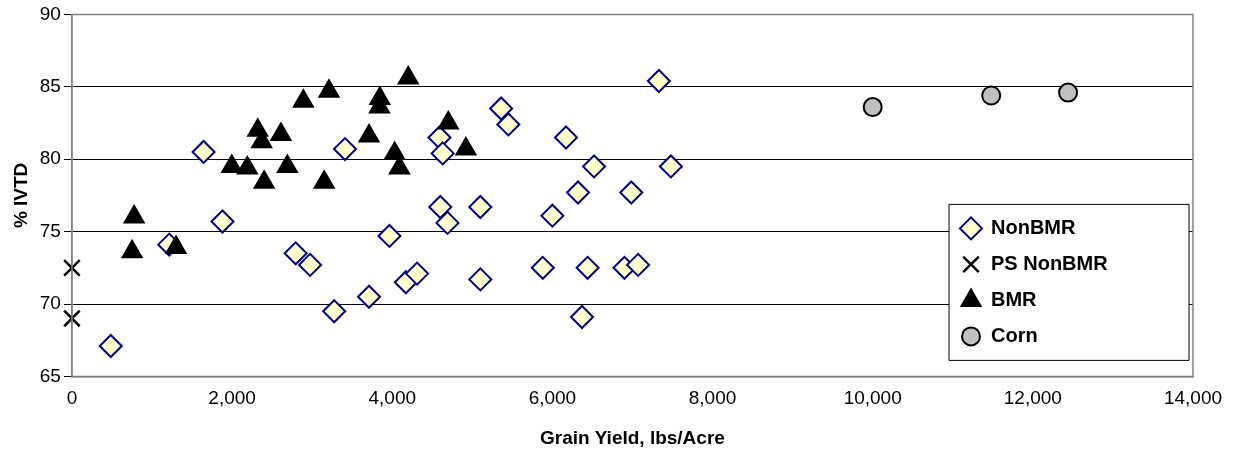 This screenshot has height=460, width=1233. Describe the element at coordinates (50, 375) in the screenshot. I see `y-tick-label: 65` at that location.